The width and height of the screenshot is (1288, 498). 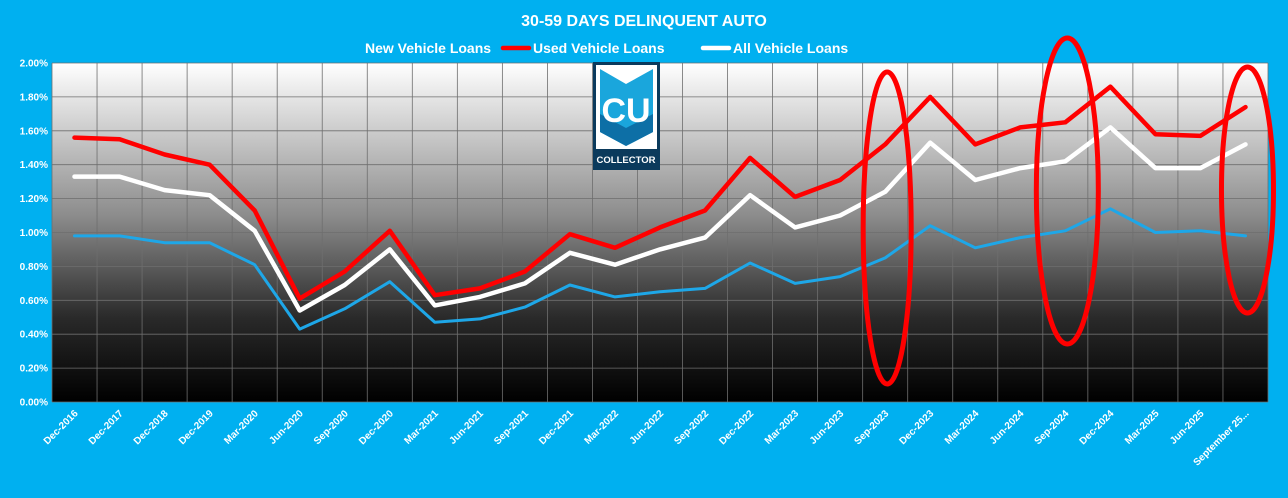 I want to click on y-tick-label: 2.00%, so click(x=34, y=64).